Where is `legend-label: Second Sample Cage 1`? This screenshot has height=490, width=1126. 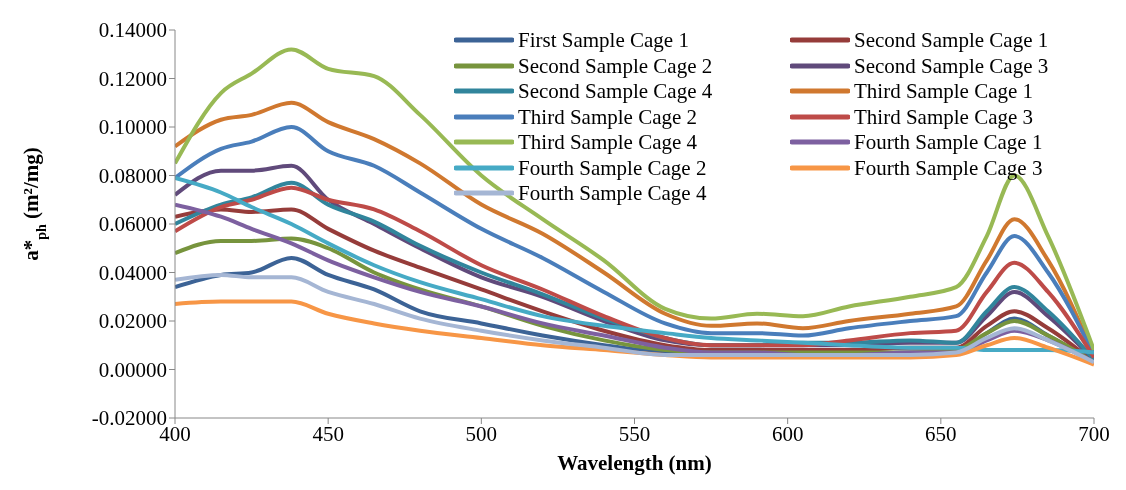
legend-label: Second Sample Cage 1 is located at coordinates (951, 40).